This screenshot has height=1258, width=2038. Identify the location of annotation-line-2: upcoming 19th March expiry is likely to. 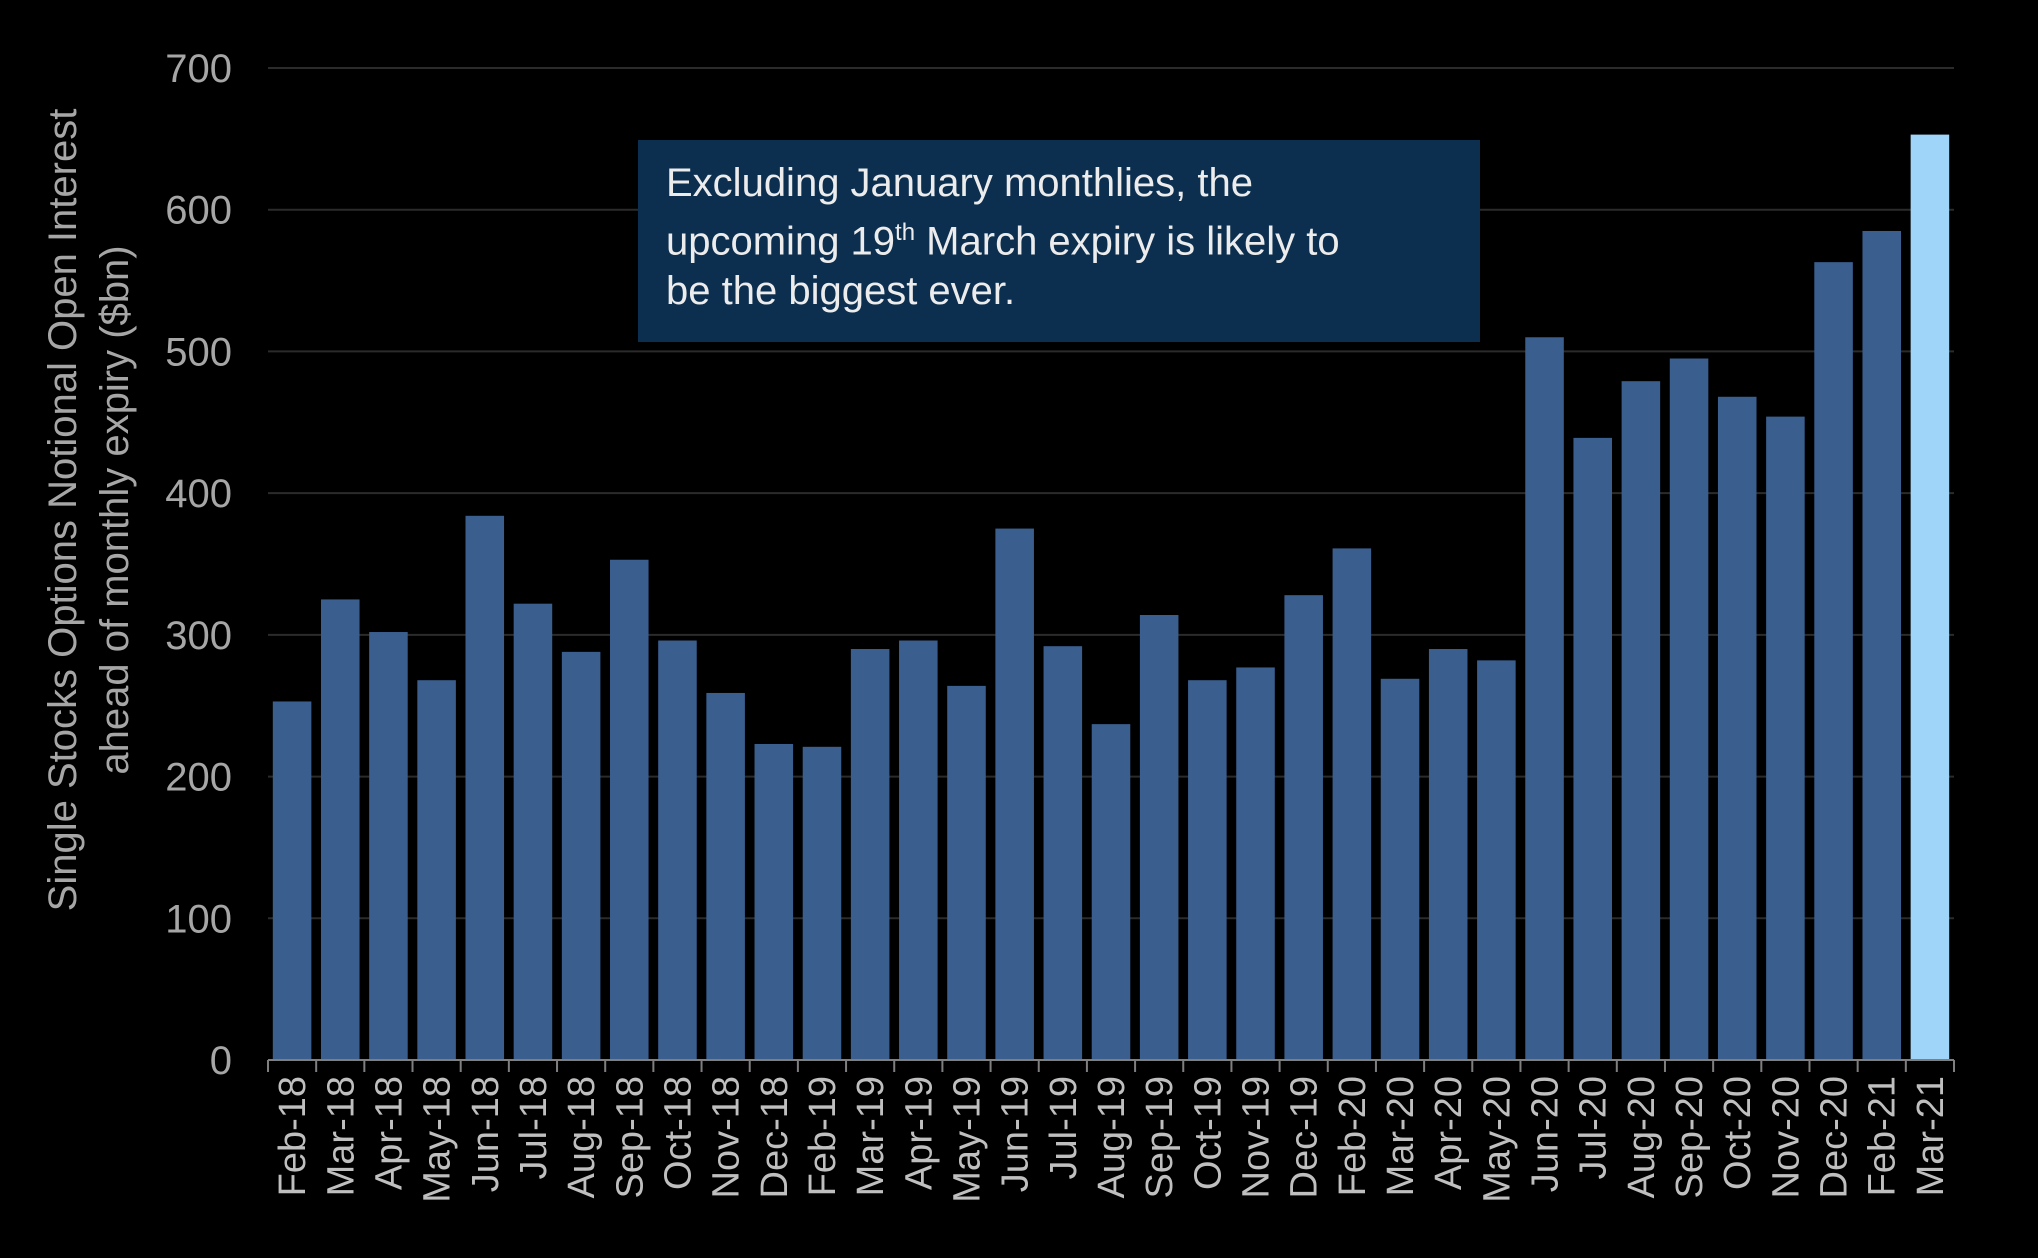
(1059, 237).